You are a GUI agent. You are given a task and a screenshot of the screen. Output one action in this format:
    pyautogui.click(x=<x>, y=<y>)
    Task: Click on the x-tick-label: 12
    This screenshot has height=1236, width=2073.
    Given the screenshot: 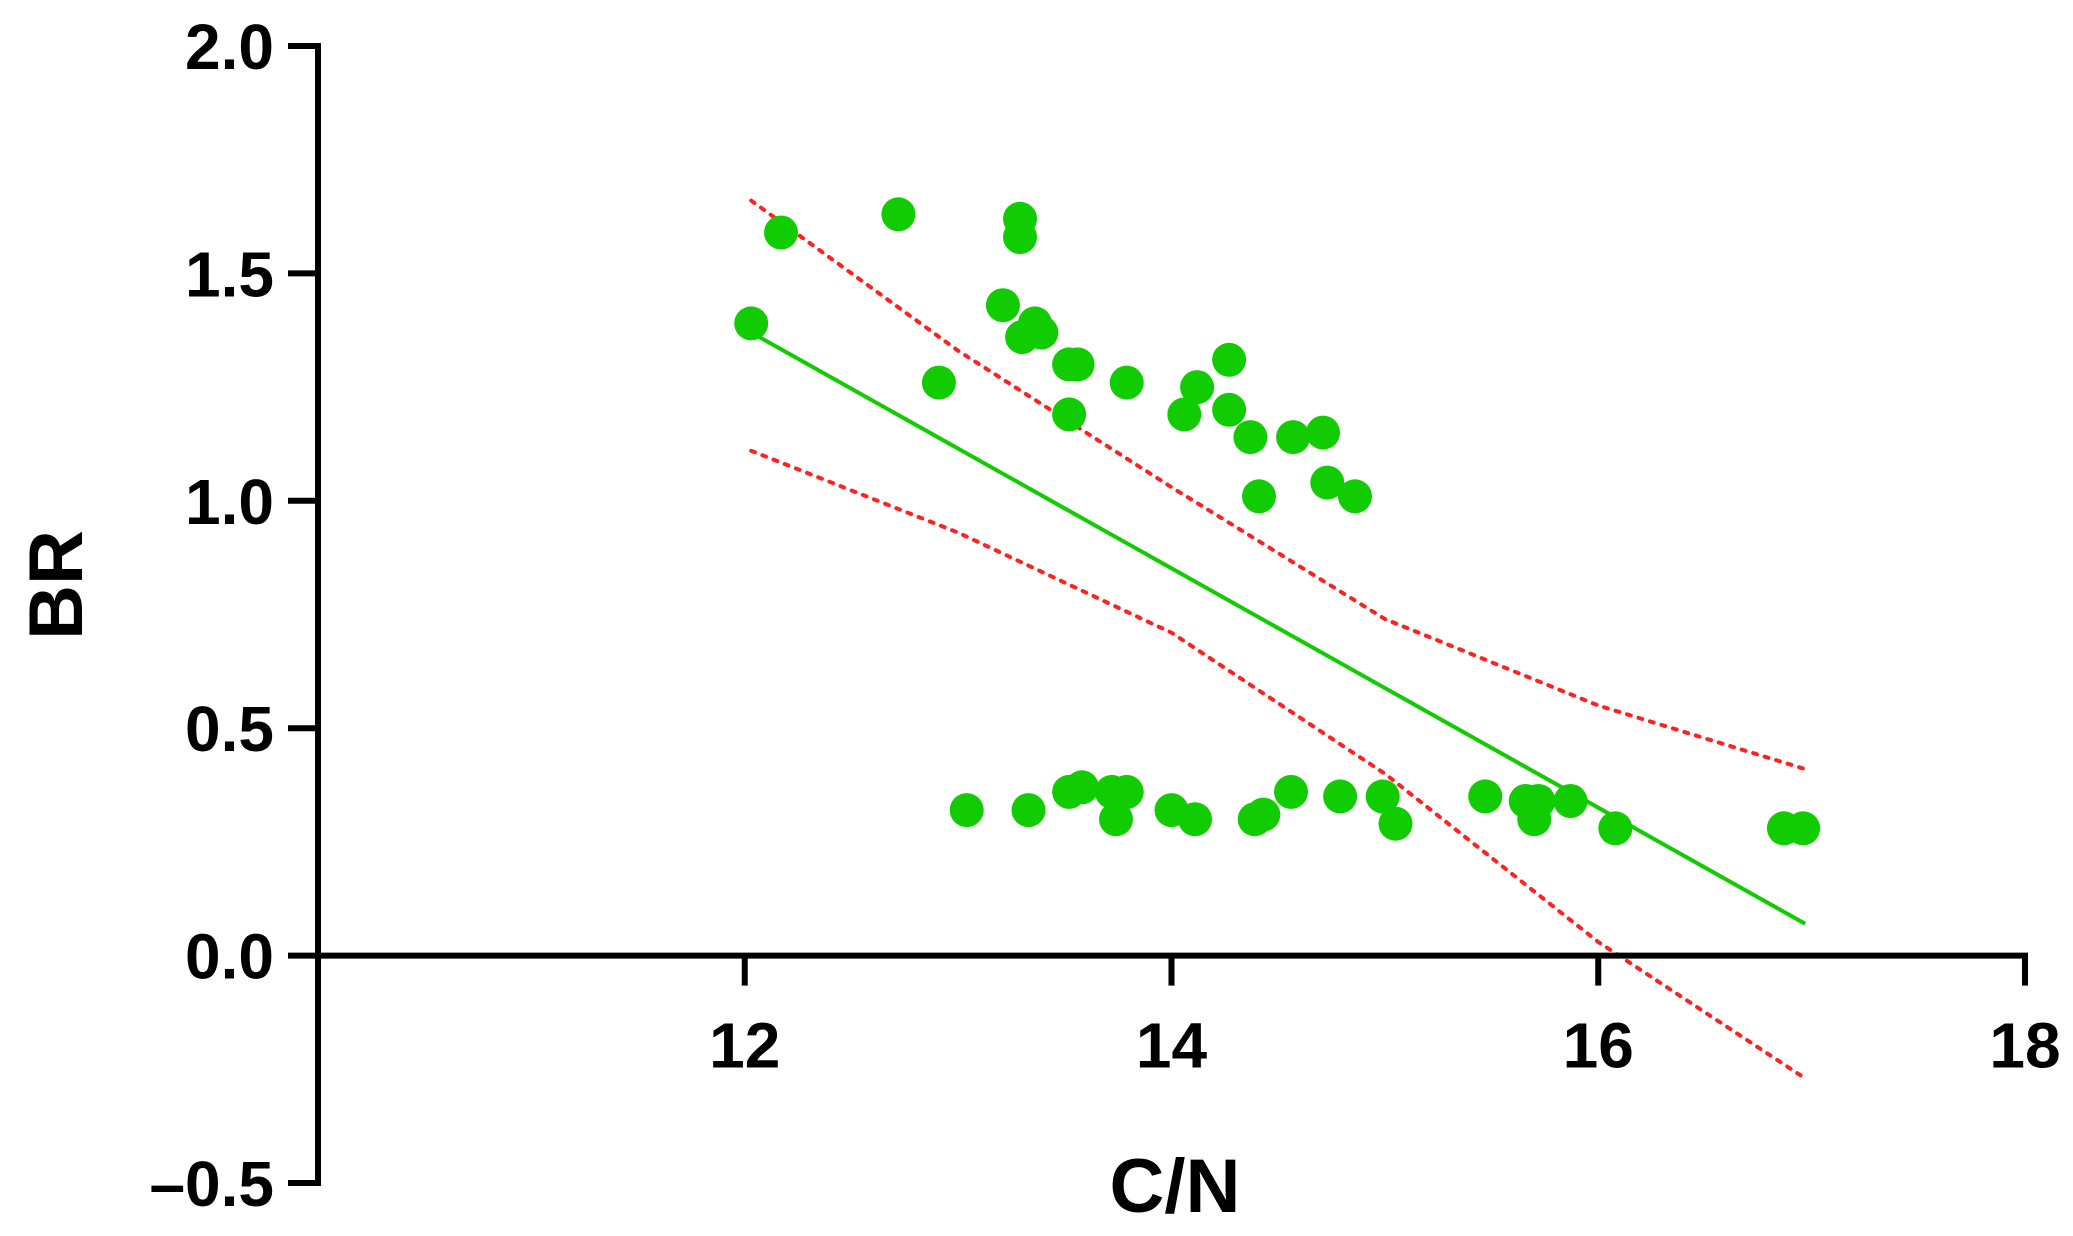 What is the action you would take?
    pyautogui.click(x=744, y=1046)
    